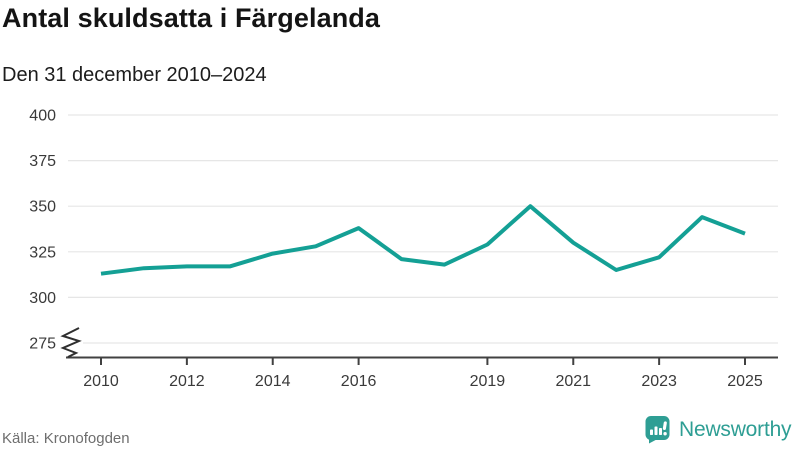 The image size is (800, 450). What do you see at coordinates (101, 381) in the screenshot?
I see `x-tick-label-2010: 2010` at bounding box center [101, 381].